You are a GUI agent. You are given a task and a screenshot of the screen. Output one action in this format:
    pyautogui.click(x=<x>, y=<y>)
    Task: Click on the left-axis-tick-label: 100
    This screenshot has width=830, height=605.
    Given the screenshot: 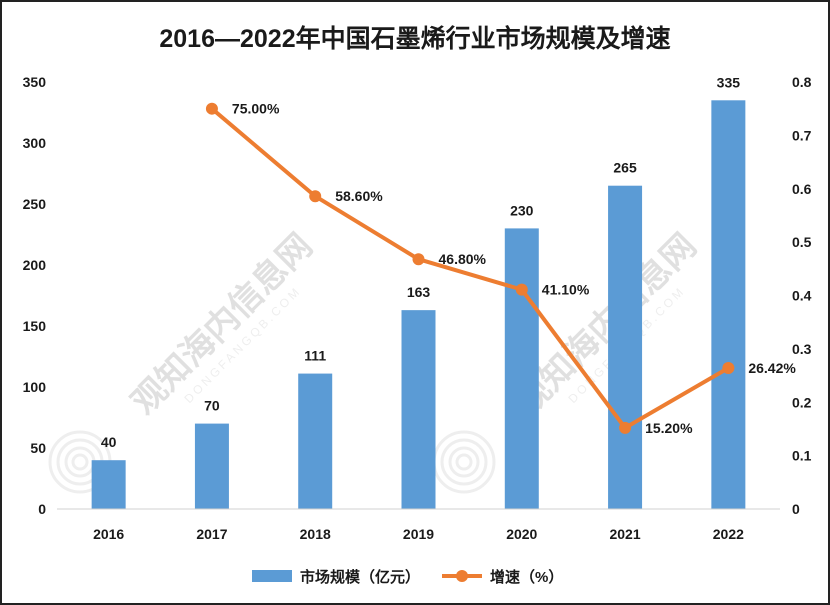 What is the action you would take?
    pyautogui.click(x=35, y=387)
    